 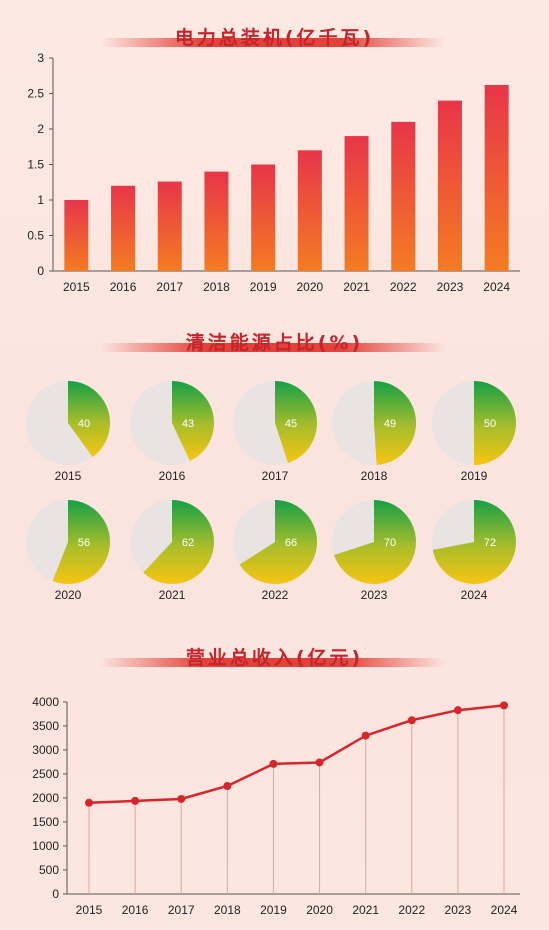 What do you see at coordinates (490, 424) in the screenshot?
I see `pie-value-label: 50` at bounding box center [490, 424].